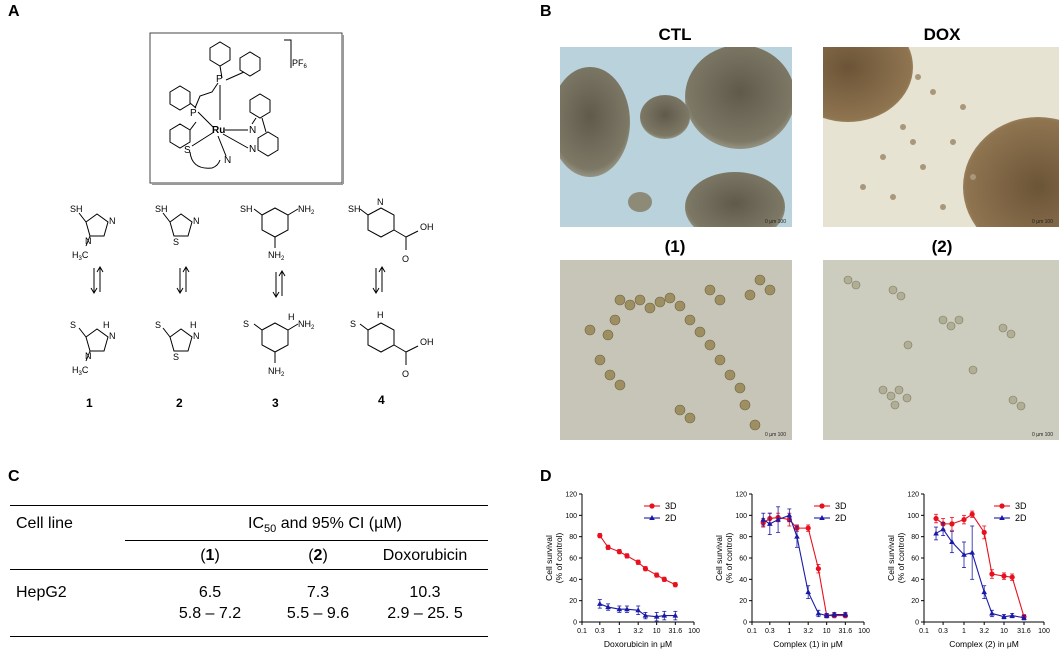  What do you see at coordinates (276, 372) in the screenshot?
I see `ligand3b-nh2-b: NH2` at bounding box center [276, 372].